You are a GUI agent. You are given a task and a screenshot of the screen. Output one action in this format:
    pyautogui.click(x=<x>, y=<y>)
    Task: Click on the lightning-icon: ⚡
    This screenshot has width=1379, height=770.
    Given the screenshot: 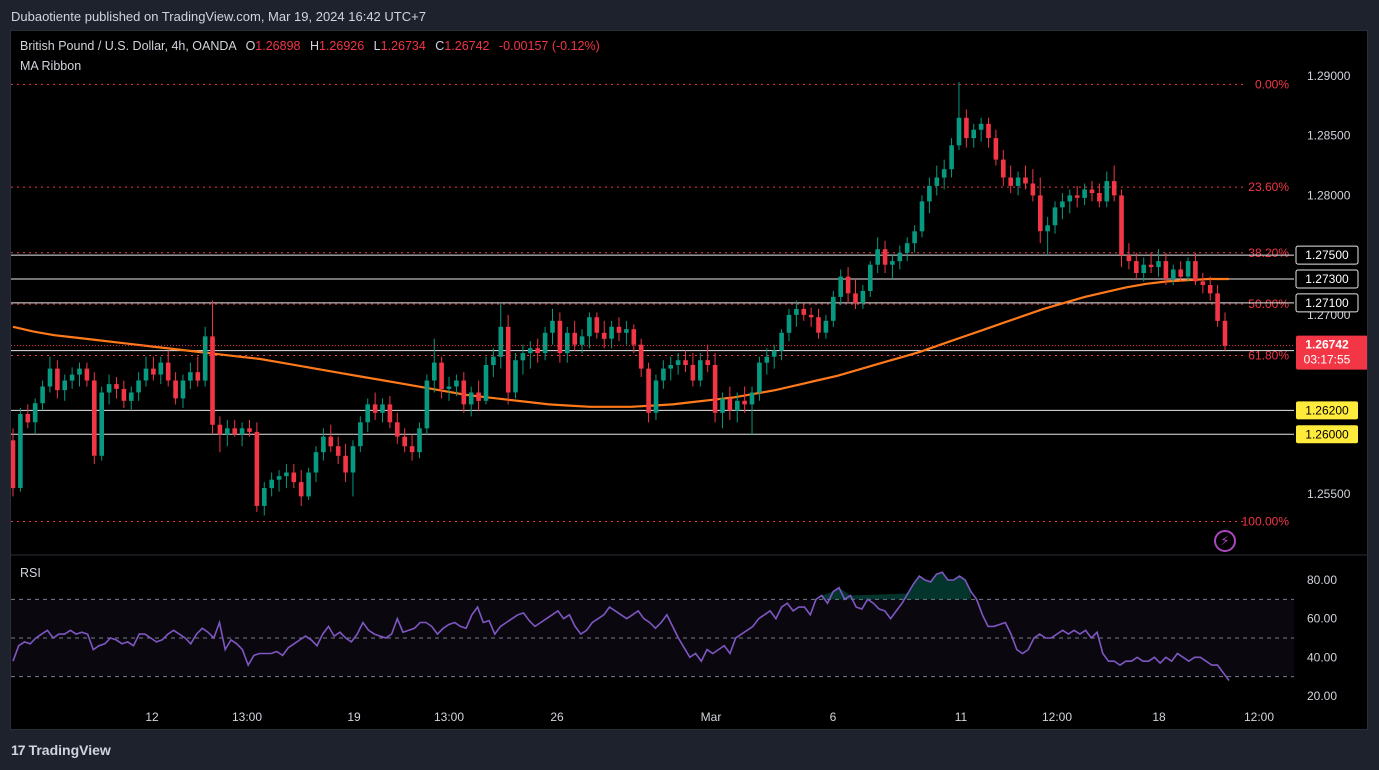 What is the action you would take?
    pyautogui.click(x=1225, y=541)
    